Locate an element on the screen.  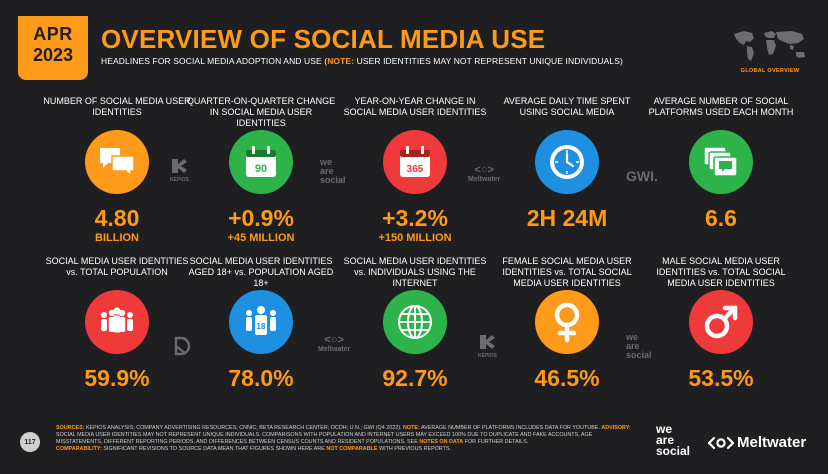
logo-line-3: social is located at coordinates (673, 451).